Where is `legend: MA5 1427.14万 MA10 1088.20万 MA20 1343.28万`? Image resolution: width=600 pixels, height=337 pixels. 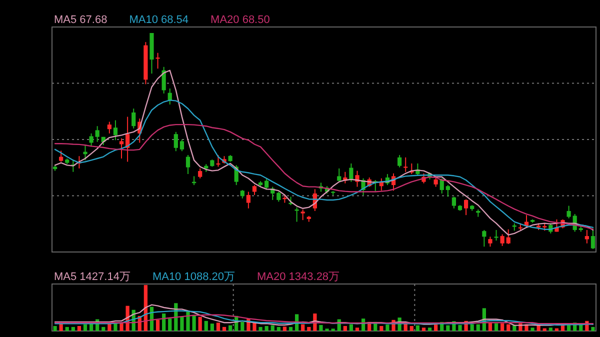
legend: MA5 1427.14万 MA10 1088.20万 MA20 1343.28万 is located at coordinates (197, 277).